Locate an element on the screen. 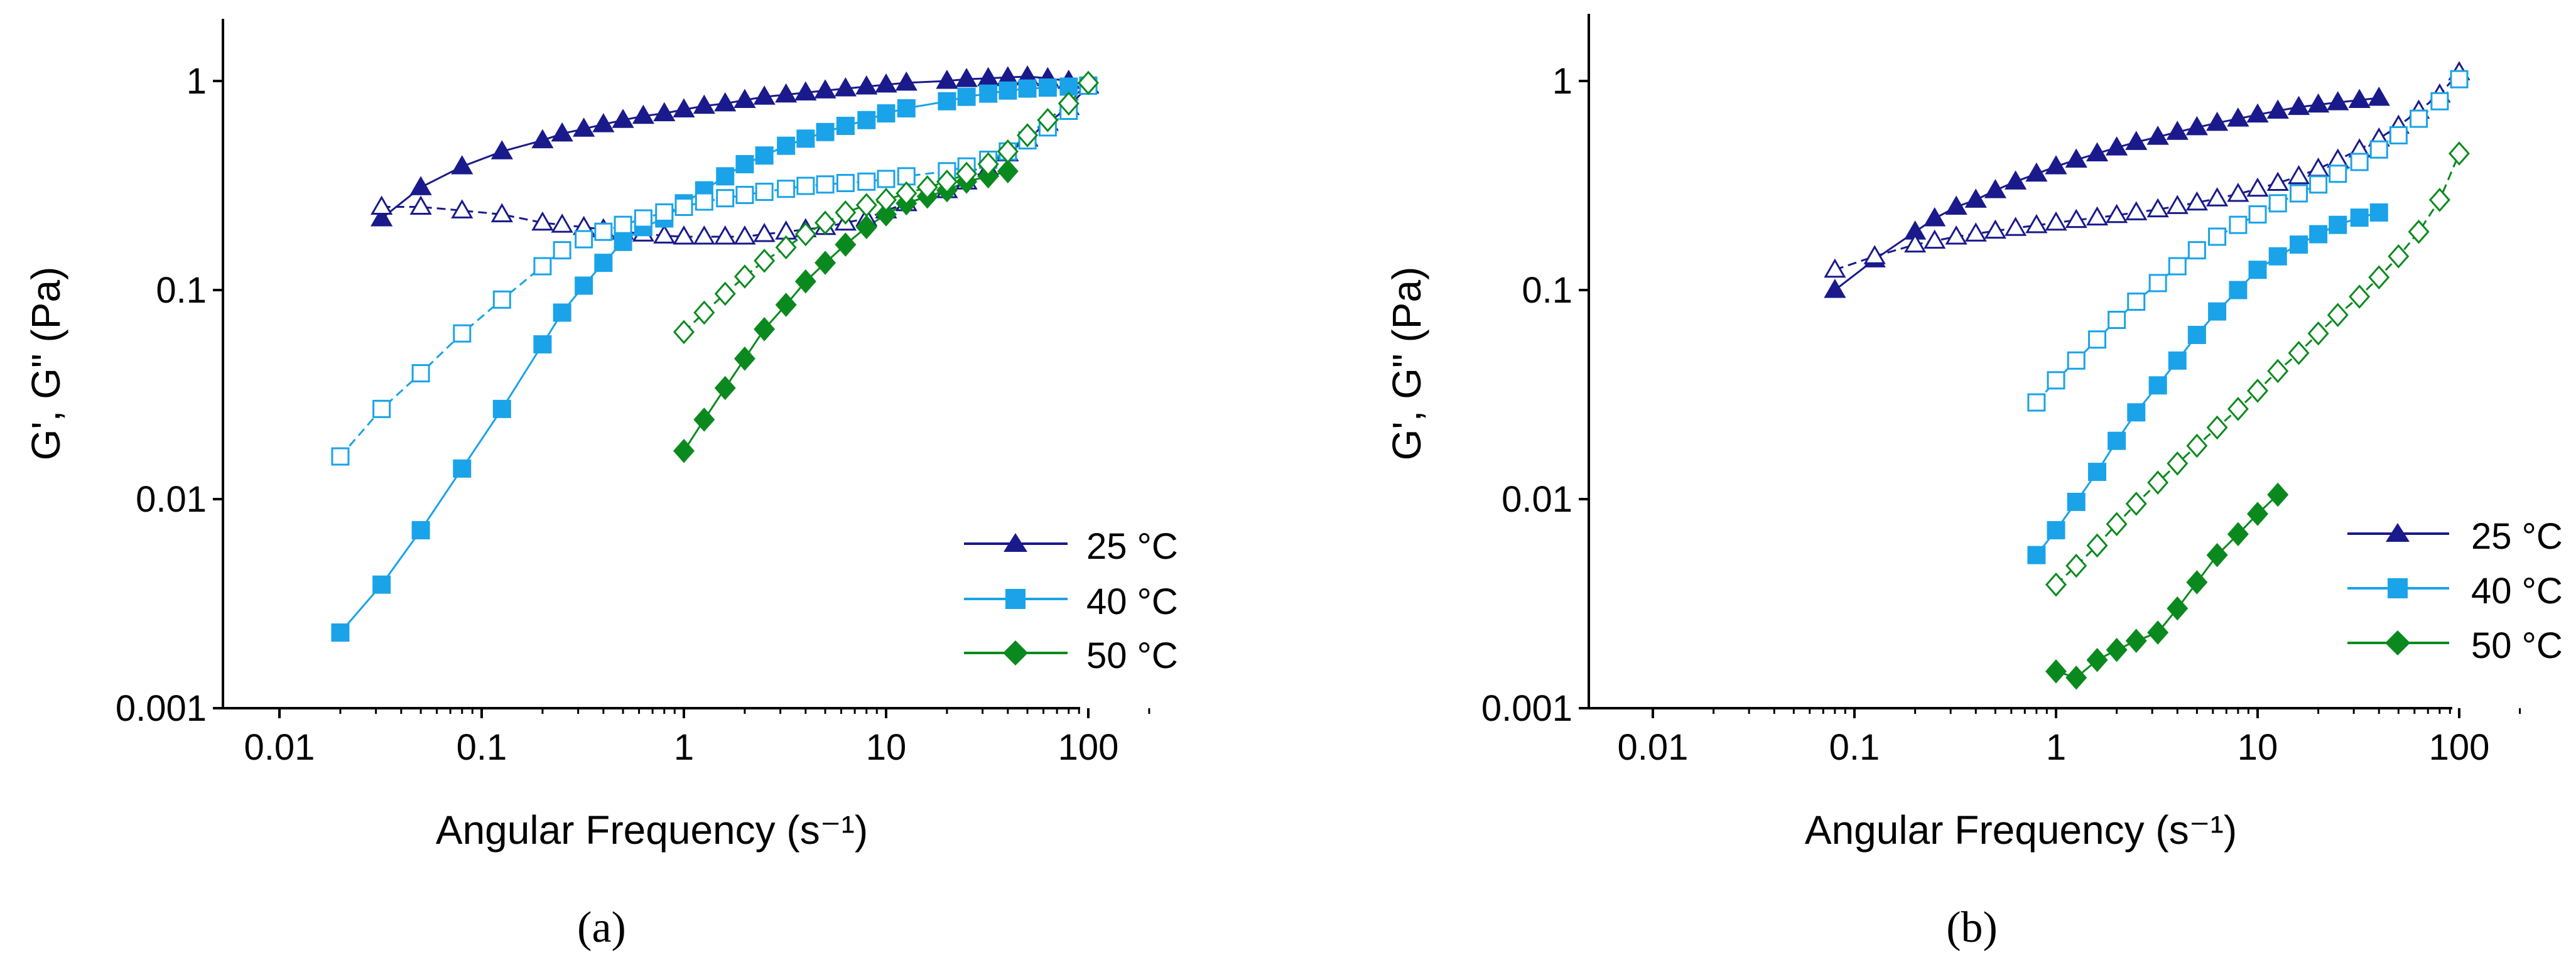 The width and height of the screenshot is (2576, 970). x-tick-labels: 0.01 0.1 1 10 100 is located at coordinates (681, 747).